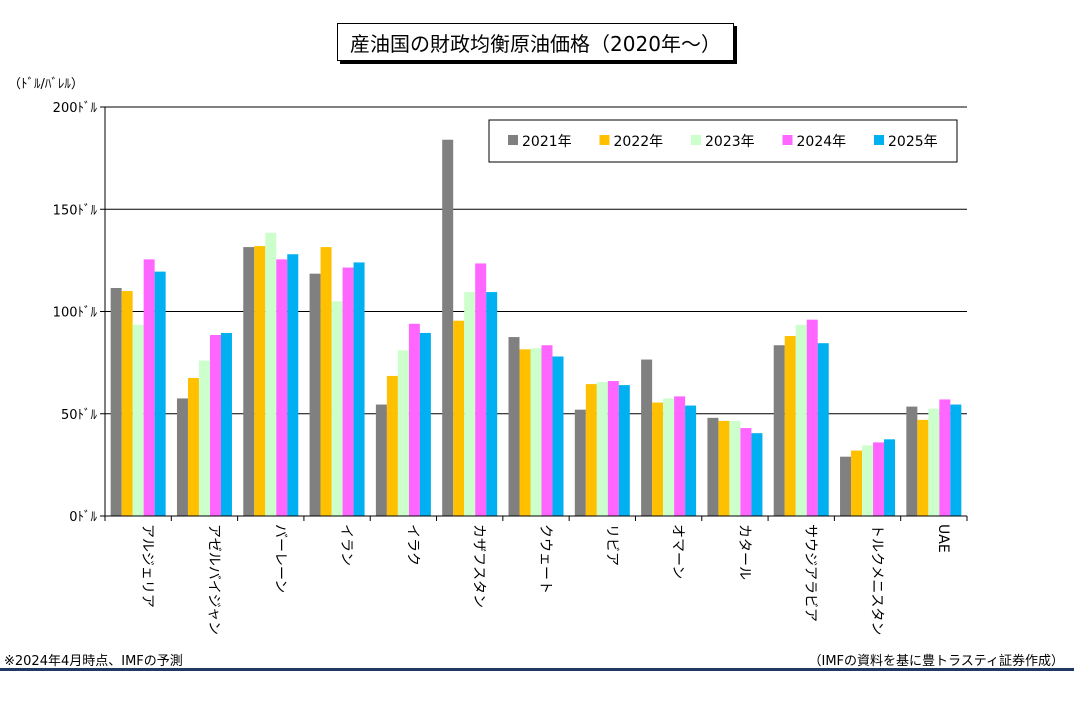 Image resolution: width=1074 pixels, height=707 pixels. Describe the element at coordinates (913, 142) in the screenshot. I see `legend-label: 2025年` at that location.